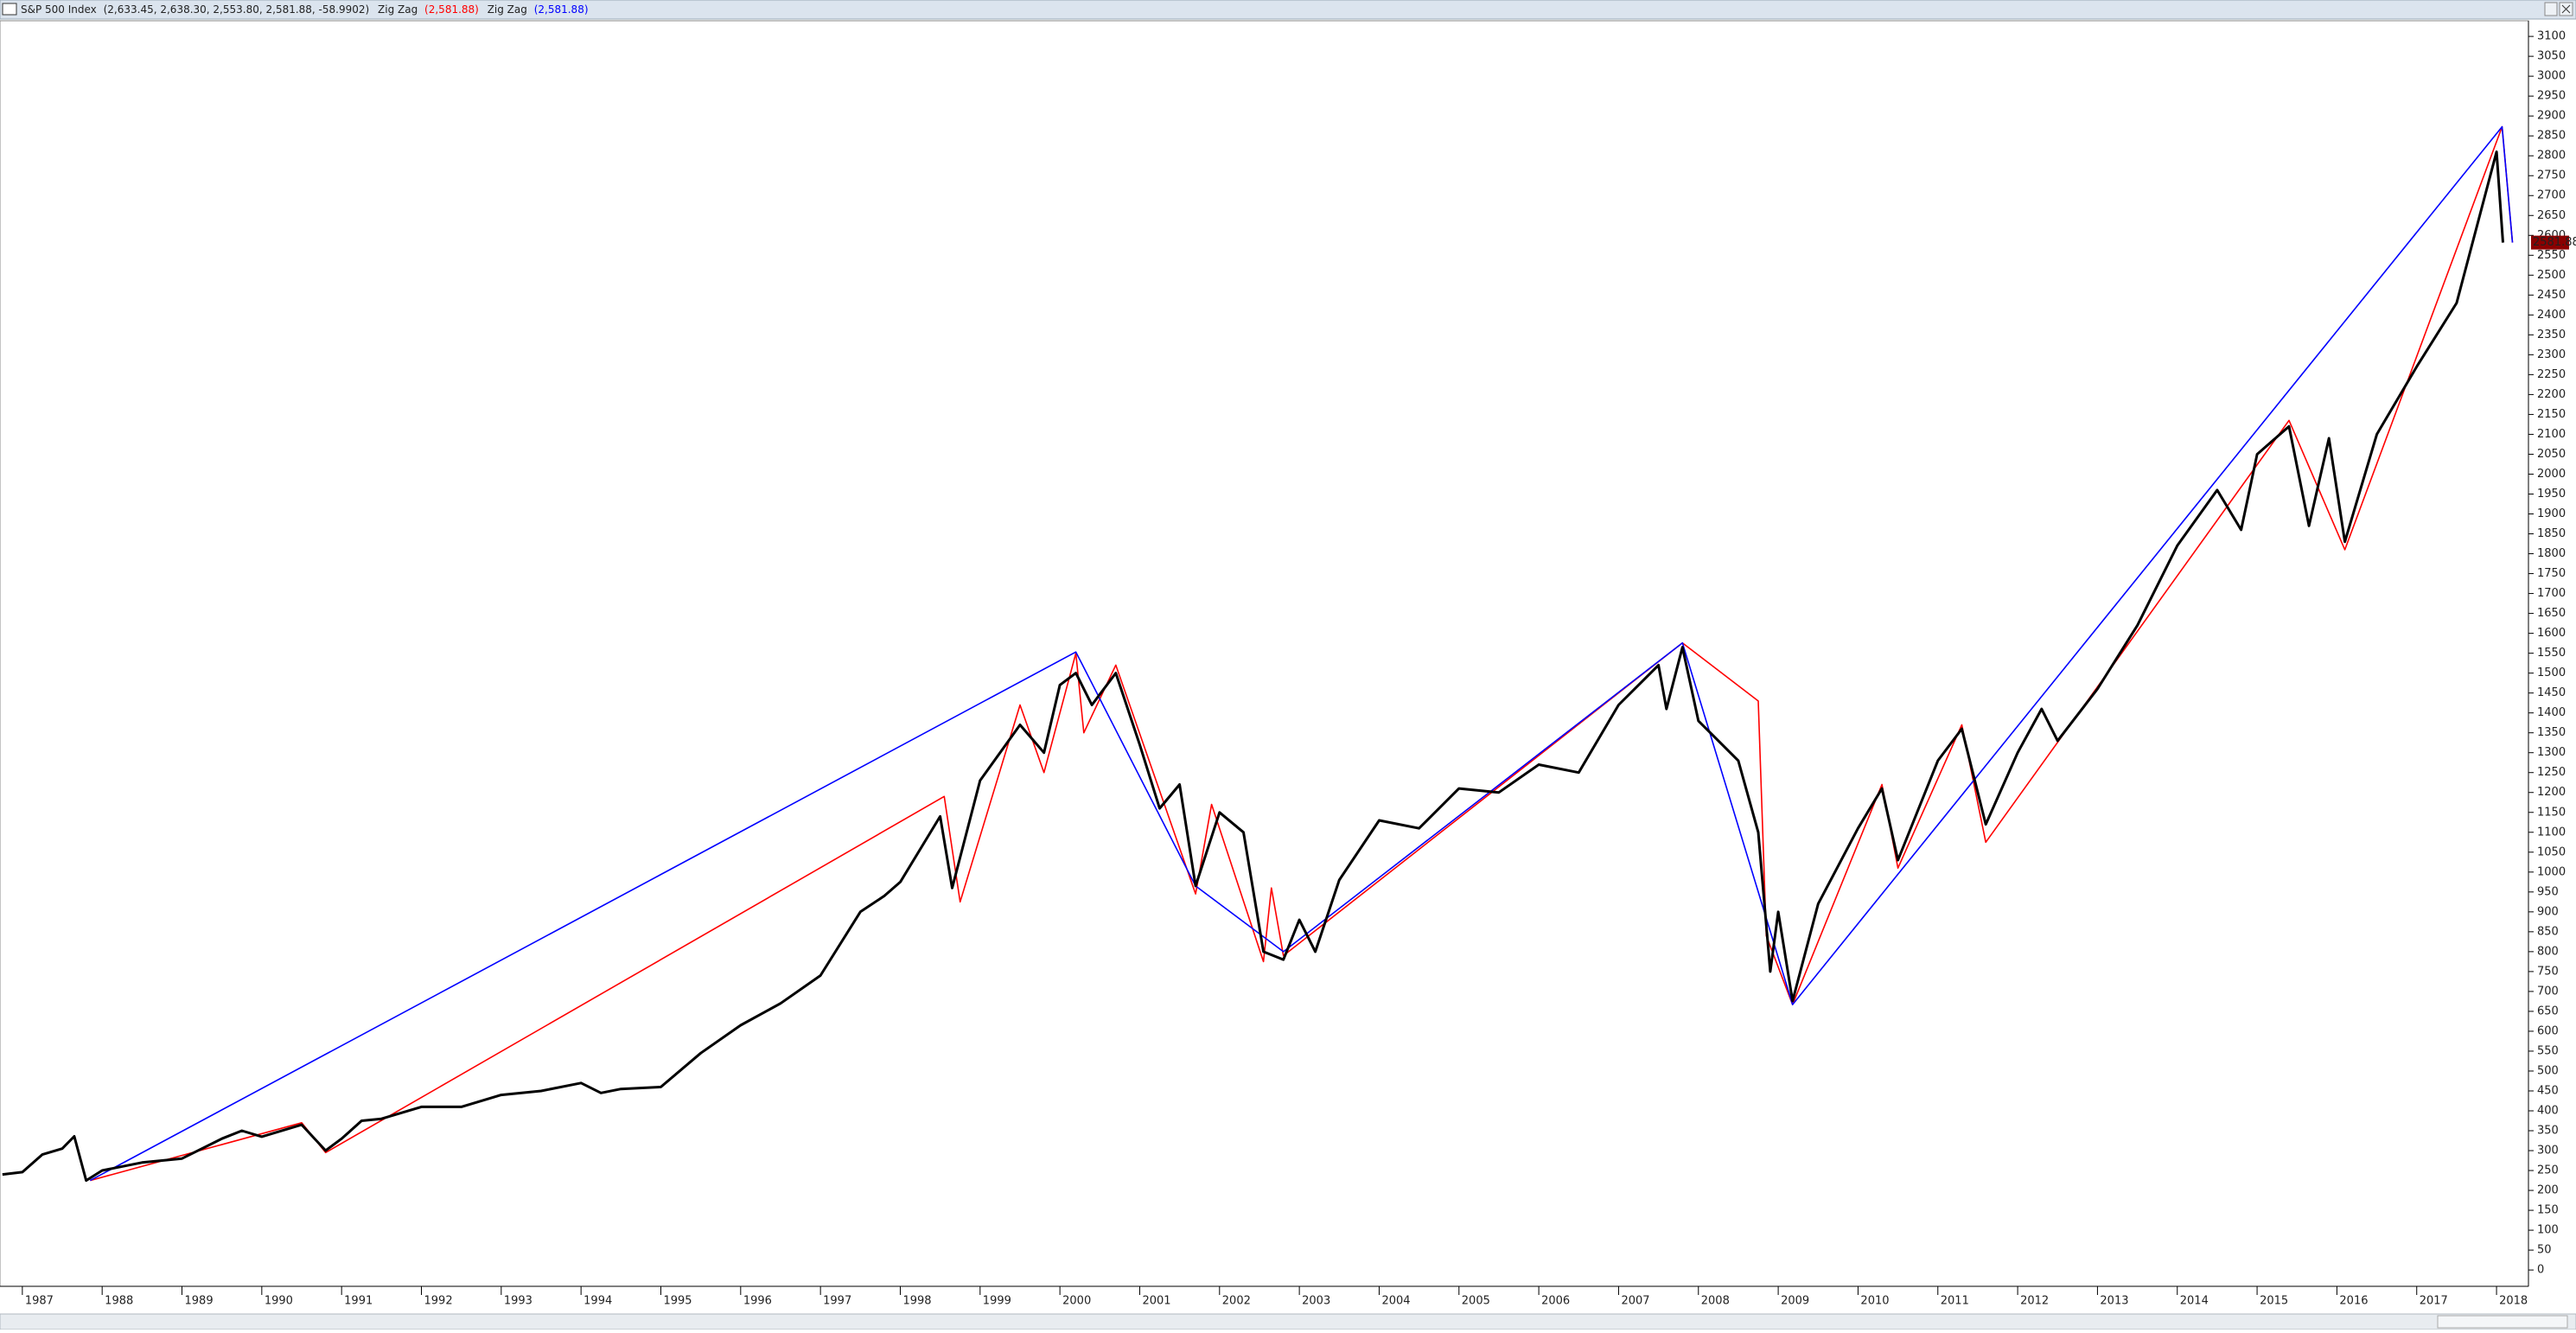 The height and width of the screenshot is (1333, 2576). What do you see at coordinates (2353, 1301) in the screenshot?
I see `x-tick-label: 2016` at bounding box center [2353, 1301].